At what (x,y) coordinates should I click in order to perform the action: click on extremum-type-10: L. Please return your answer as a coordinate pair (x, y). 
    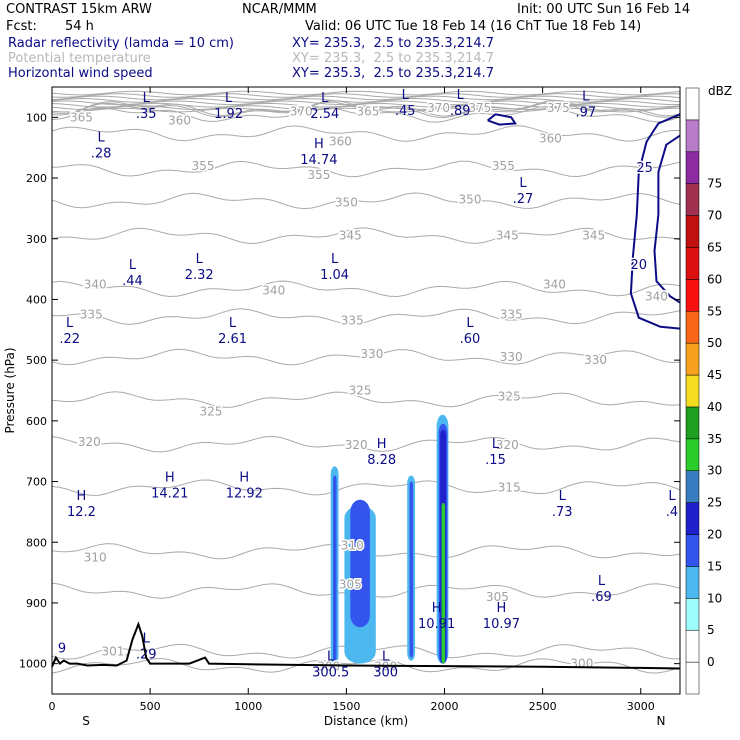
    Looking at the image, I should click on (200, 259).